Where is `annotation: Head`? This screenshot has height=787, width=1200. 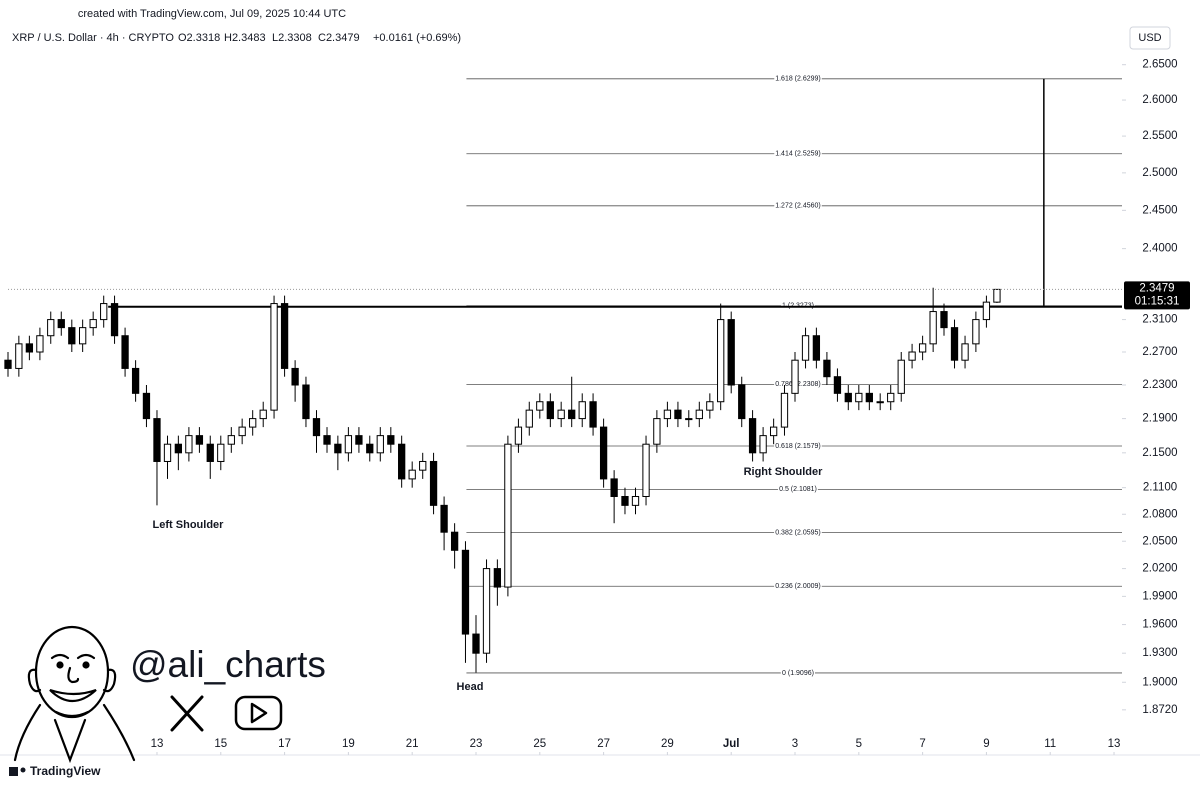 annotation: Head is located at coordinates (470, 687).